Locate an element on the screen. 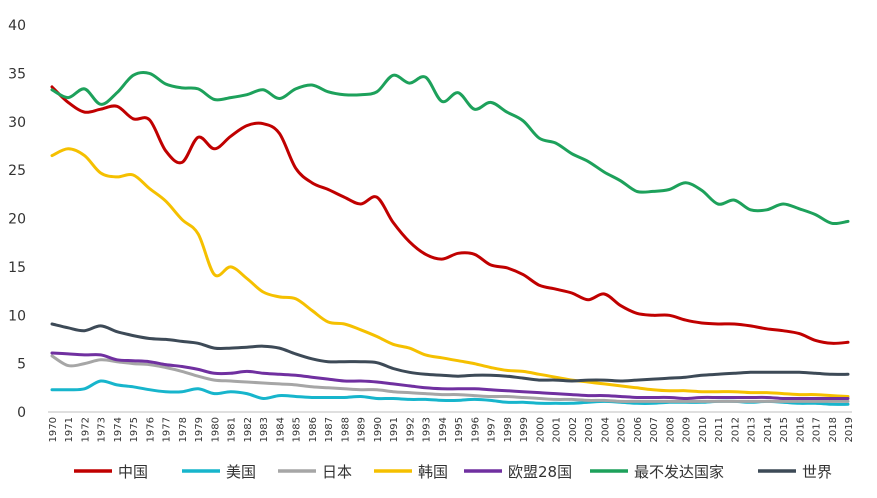 The height and width of the screenshot is (498, 877). x-tick-label: 2003 is located at coordinates (589, 429).